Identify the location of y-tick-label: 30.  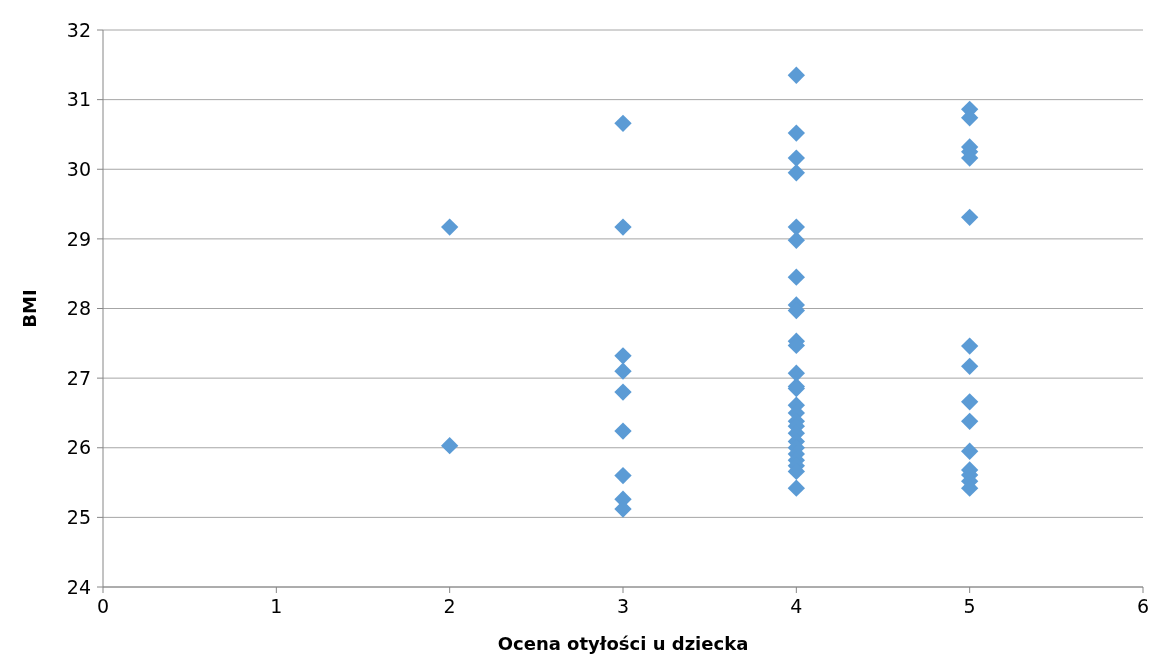
(78, 168).